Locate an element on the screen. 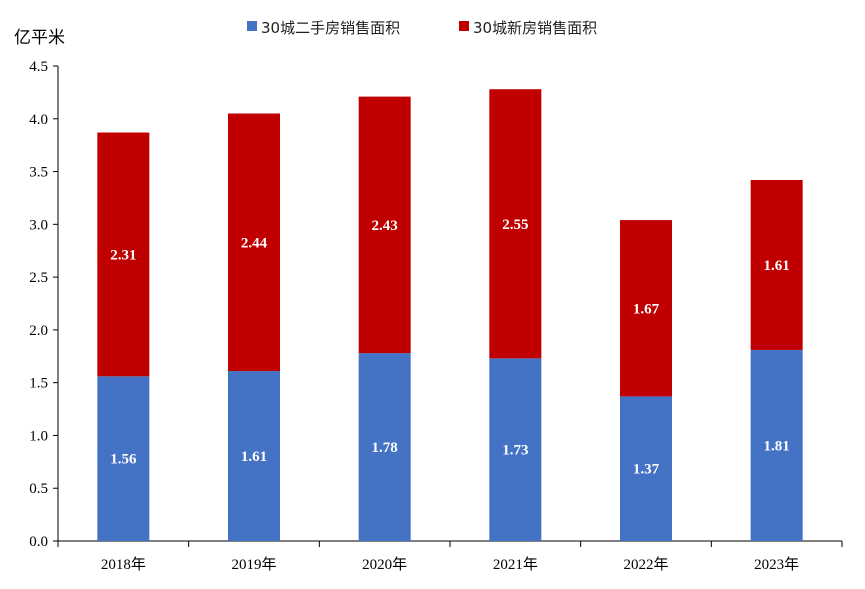  y-tick-label: 2.0 is located at coordinates (38, 331).